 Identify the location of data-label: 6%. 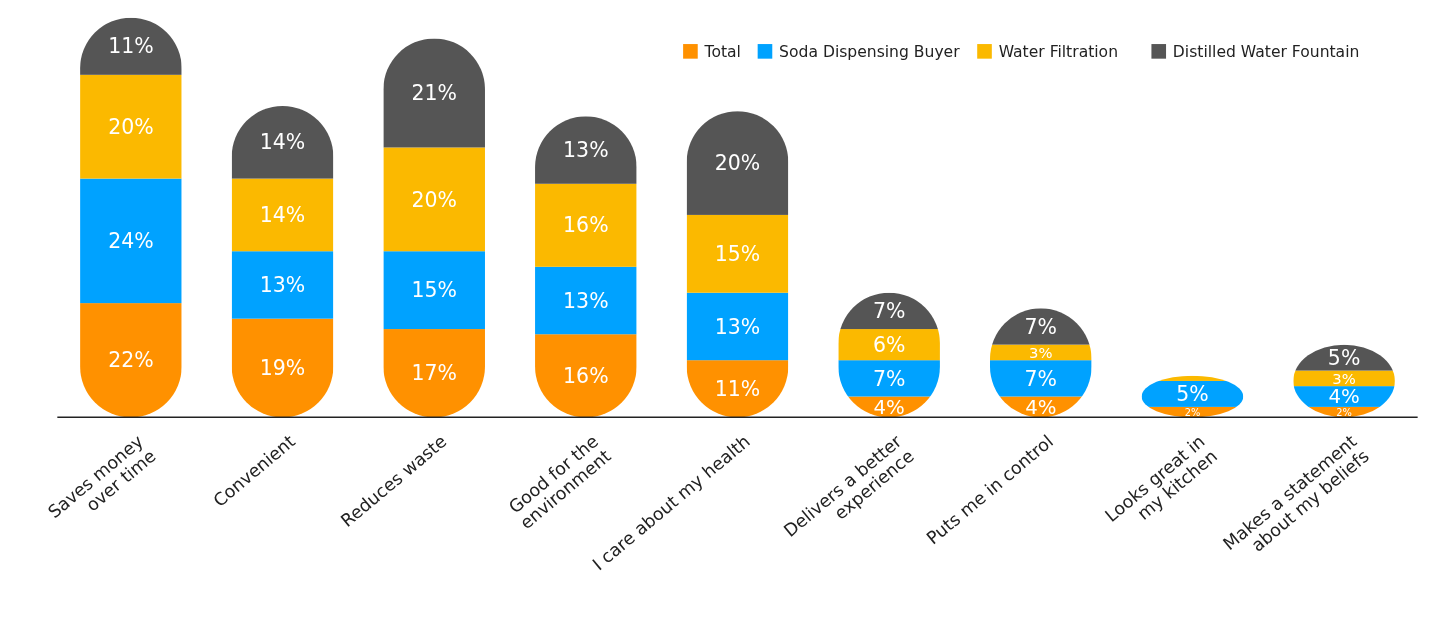
(889, 344).